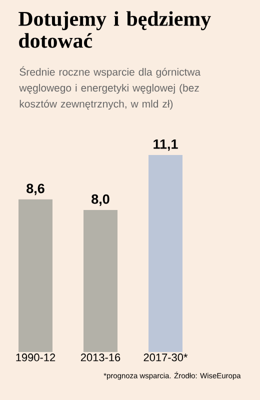 The image size is (260, 400). Describe the element at coordinates (166, 358) in the screenshot. I see `x-tick-label: 2017-30*` at that location.